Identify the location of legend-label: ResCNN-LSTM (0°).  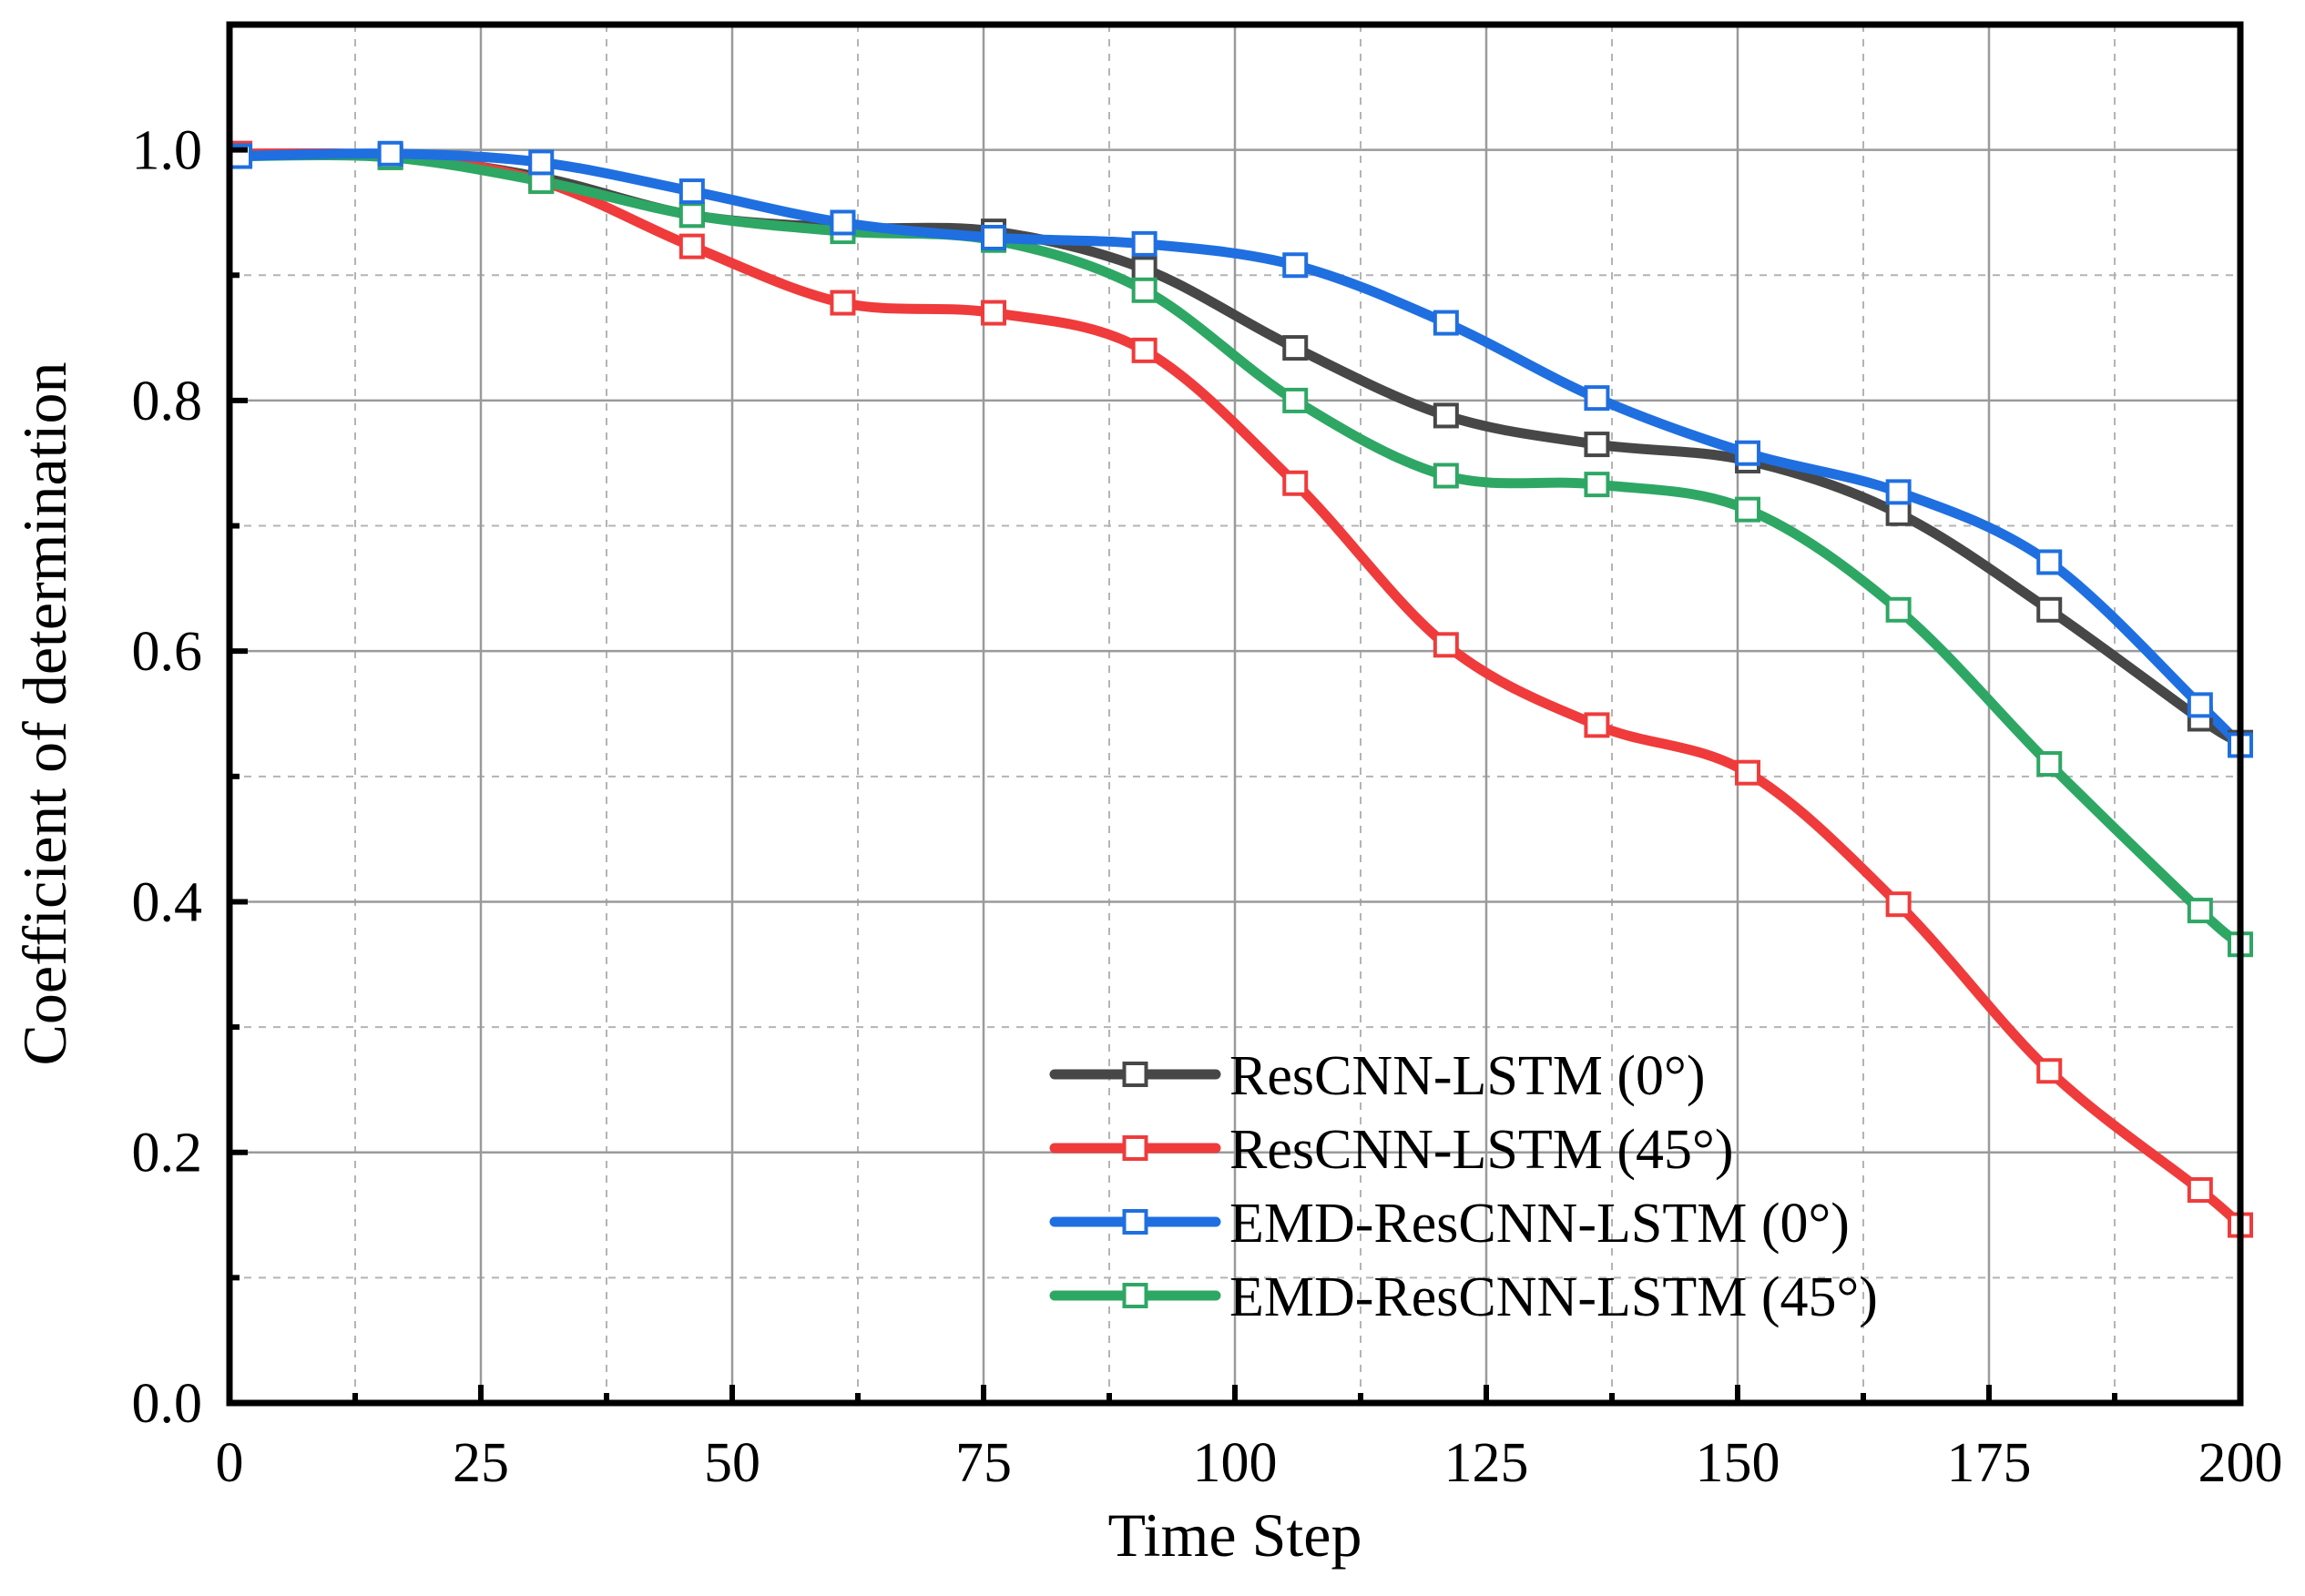
(1467, 1076).